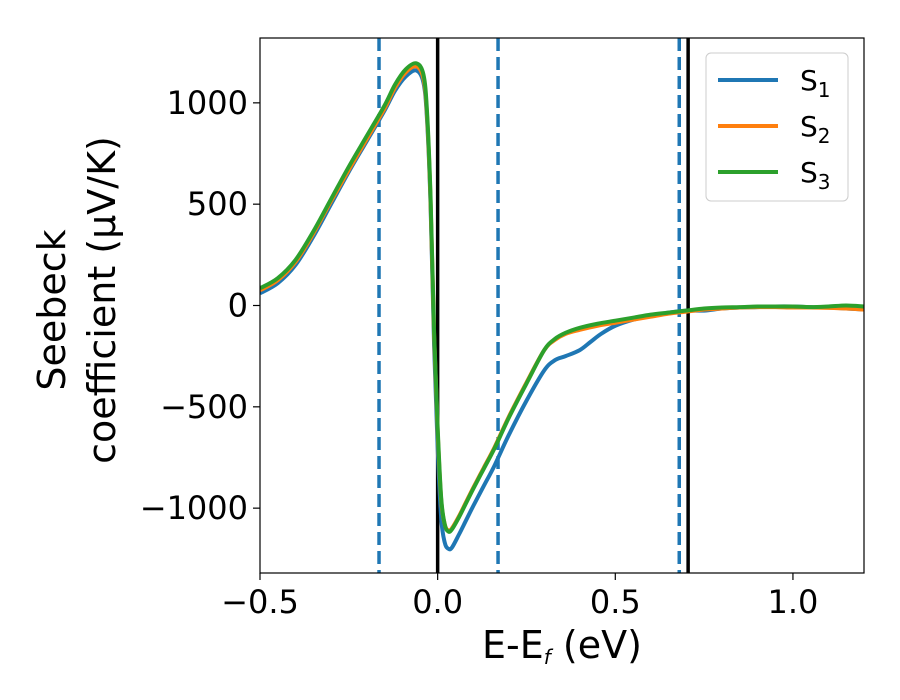 The width and height of the screenshot is (900, 700). Describe the element at coordinates (217, 204) in the screenshot. I see `y-tick-label: 500` at that location.